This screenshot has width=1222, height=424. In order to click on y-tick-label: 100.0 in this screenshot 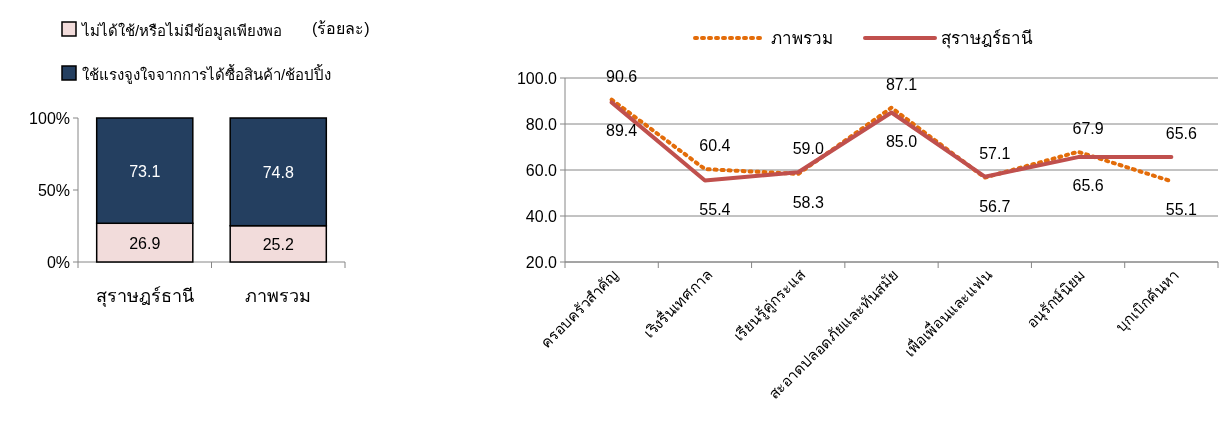, I will do `click(537, 78)`.